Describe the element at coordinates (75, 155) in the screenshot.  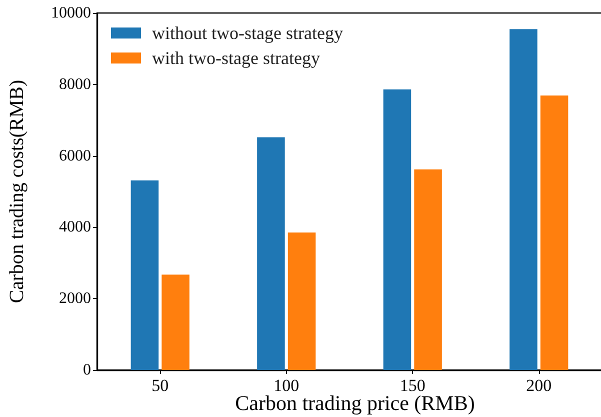
I see `y-tick-label: 6000` at that location.